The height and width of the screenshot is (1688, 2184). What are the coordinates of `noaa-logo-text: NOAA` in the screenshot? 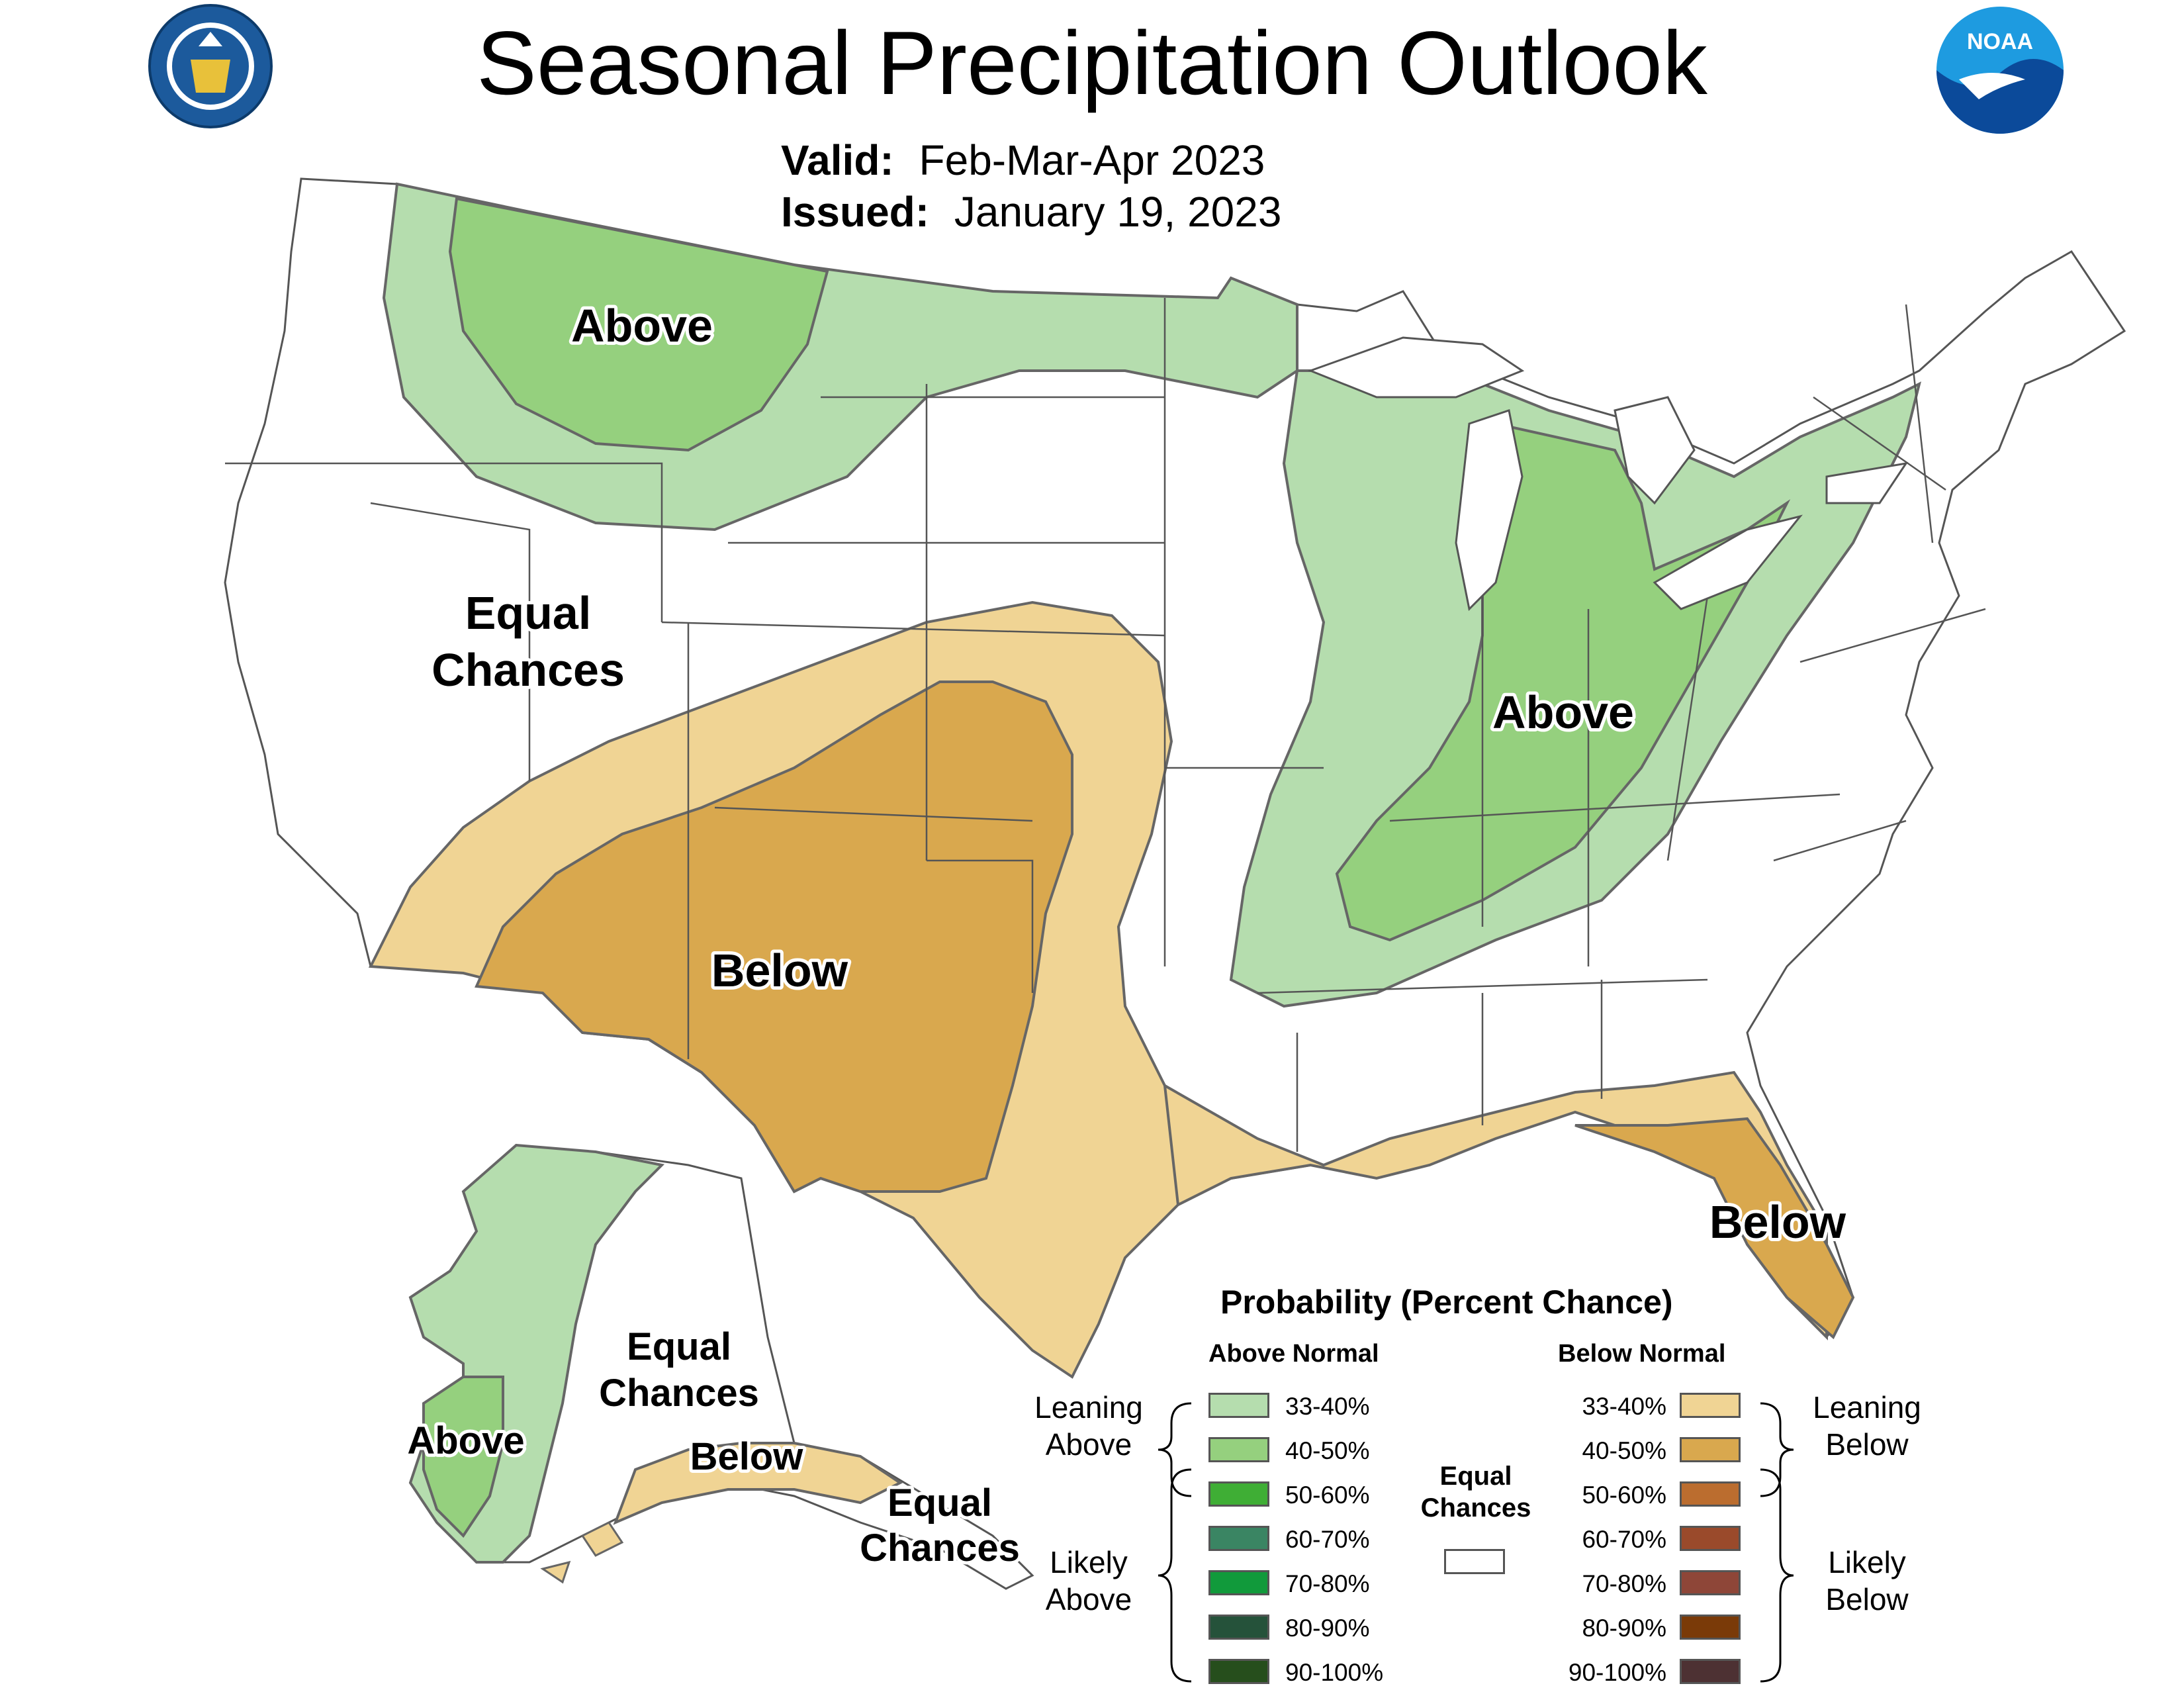 It's located at (2000, 41).